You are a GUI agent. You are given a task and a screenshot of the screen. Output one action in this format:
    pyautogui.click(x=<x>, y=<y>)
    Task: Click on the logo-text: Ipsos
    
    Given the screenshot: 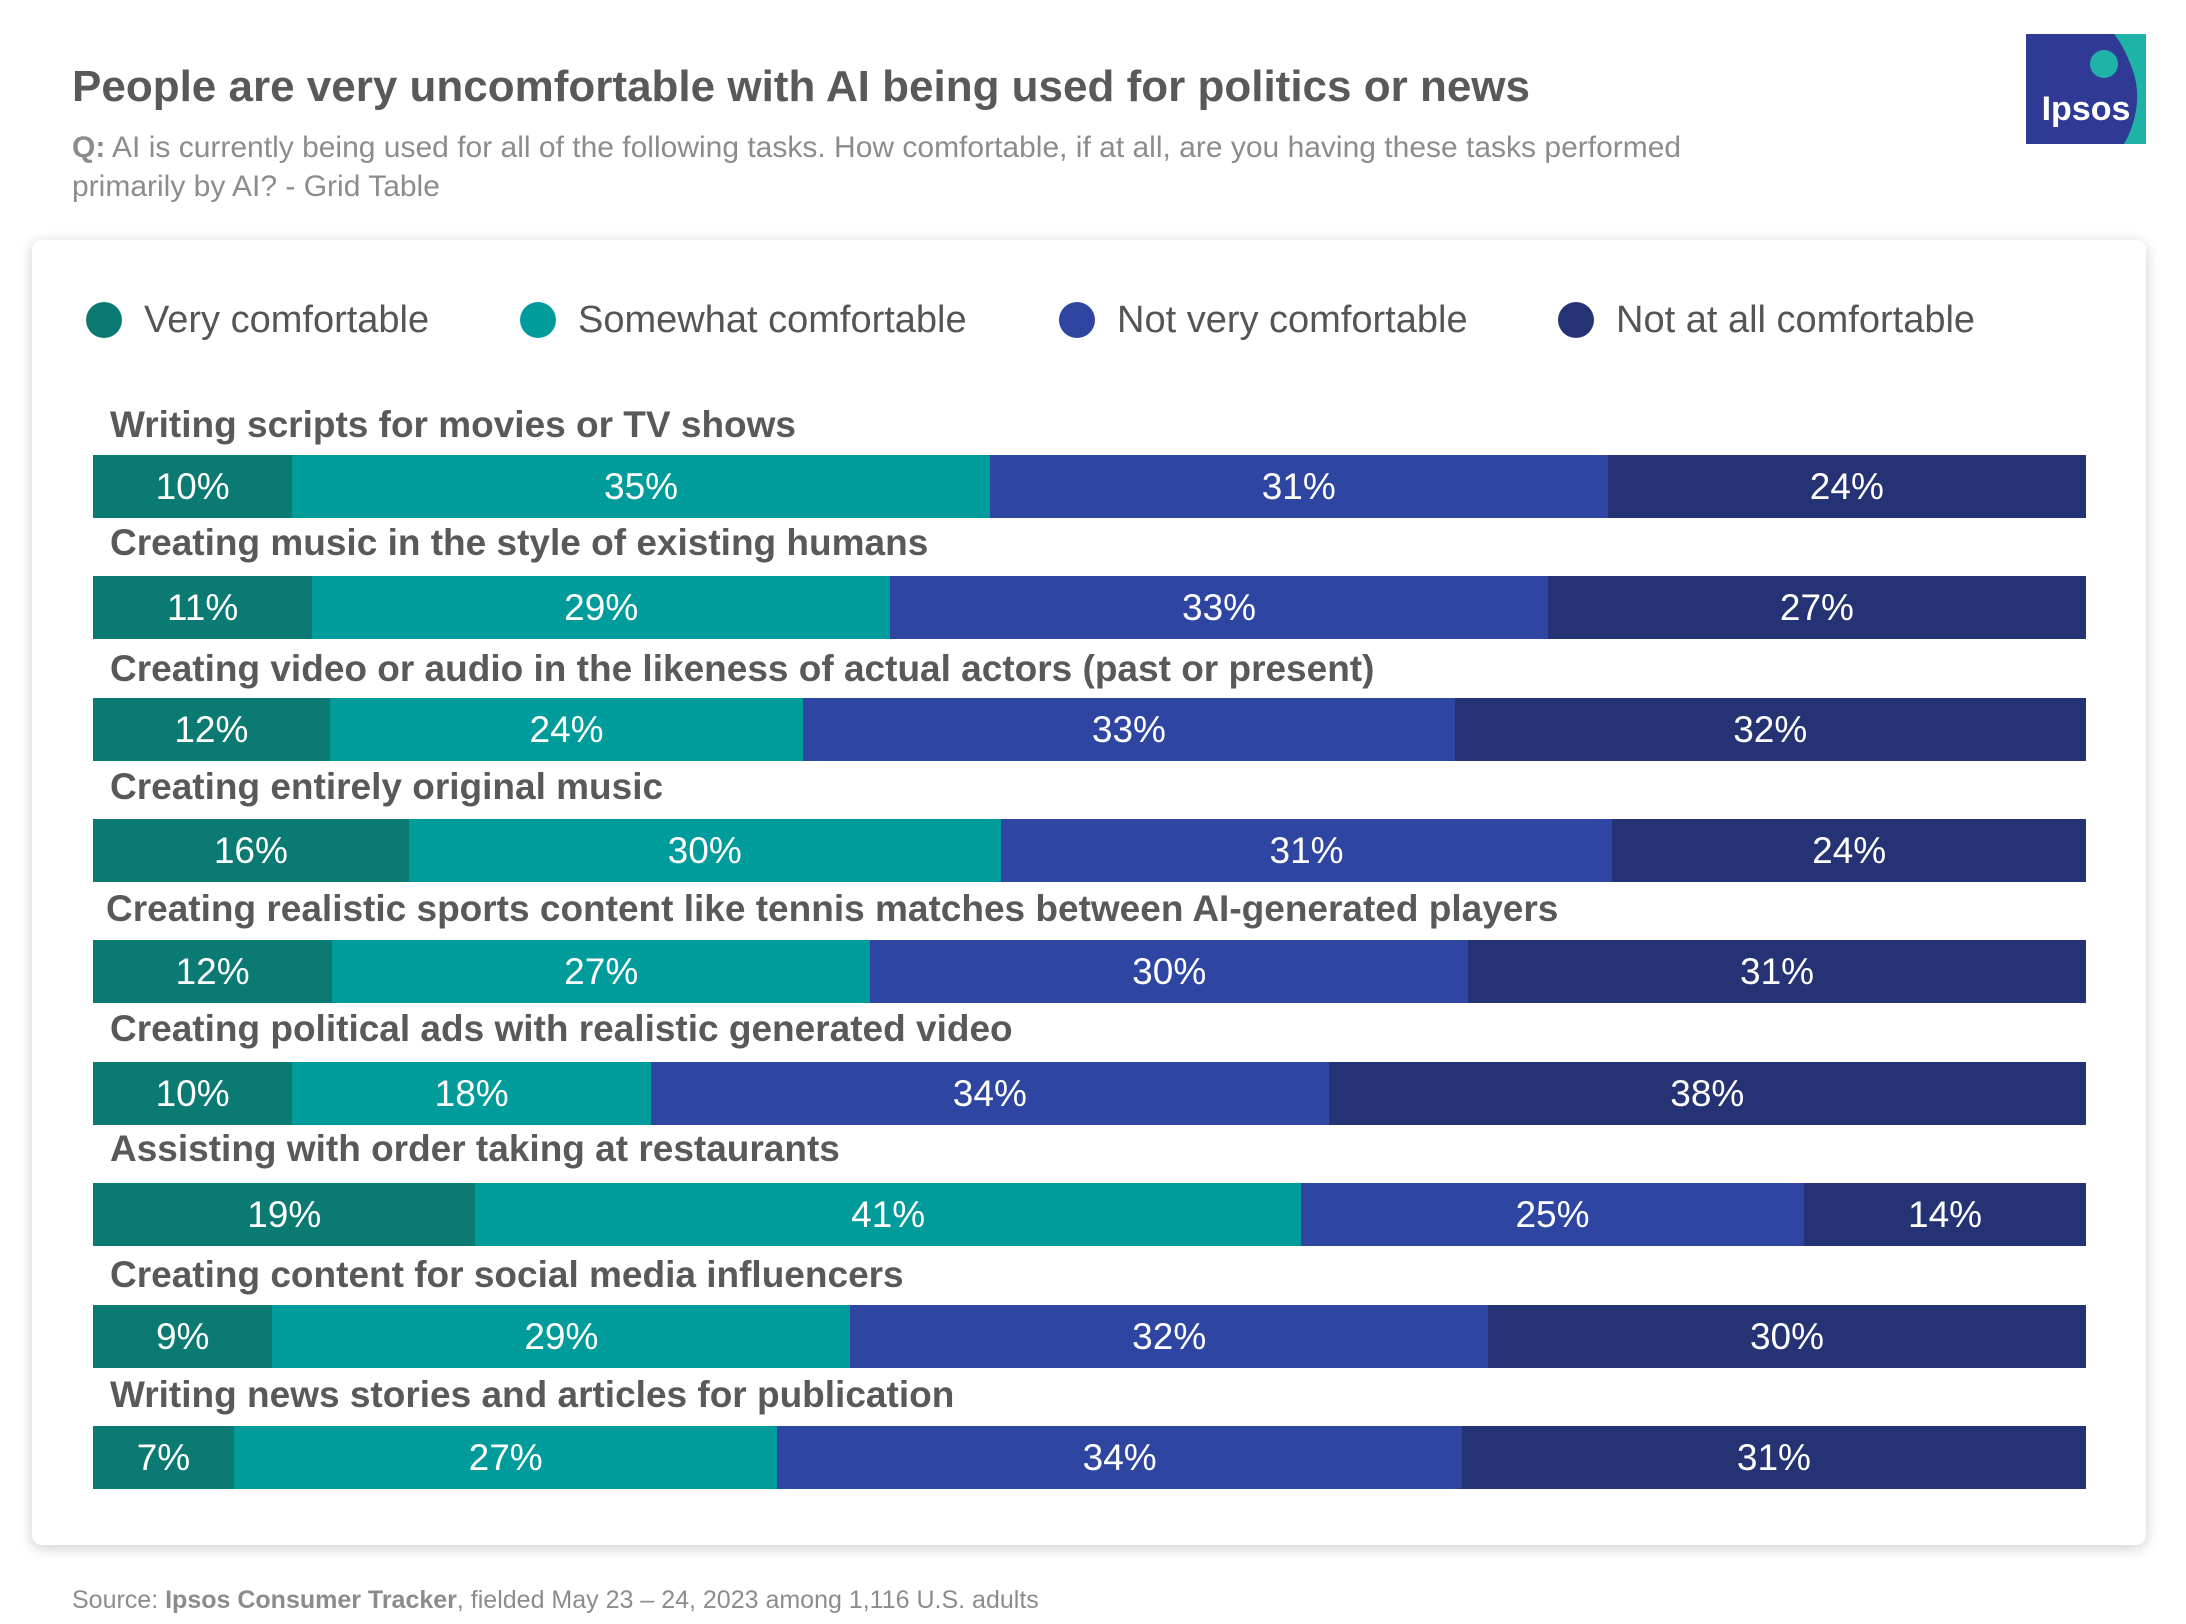 What is the action you would take?
    pyautogui.click(x=2086, y=109)
    